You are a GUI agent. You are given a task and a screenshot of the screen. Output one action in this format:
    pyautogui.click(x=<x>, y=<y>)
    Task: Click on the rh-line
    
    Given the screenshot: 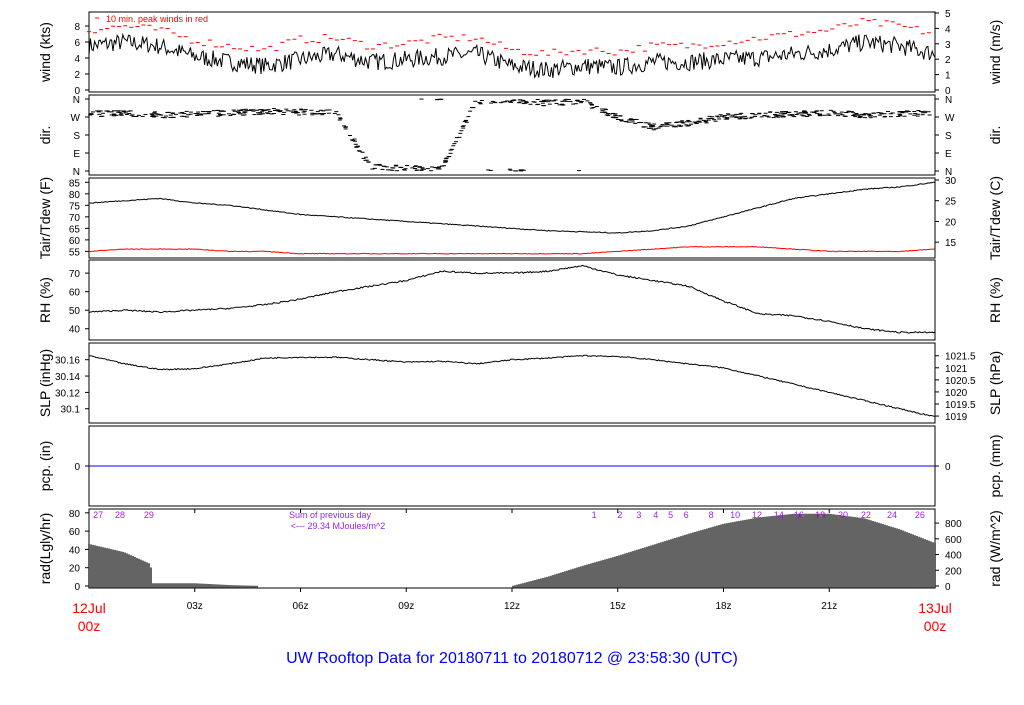 What is the action you would take?
    pyautogui.click(x=512, y=299)
    